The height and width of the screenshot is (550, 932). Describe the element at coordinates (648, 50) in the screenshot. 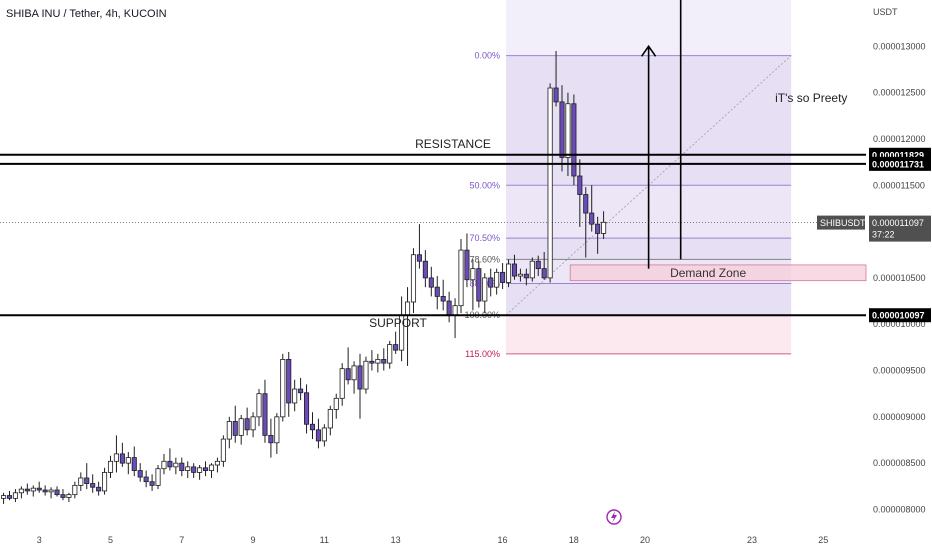

I see `arrow-head` at that location.